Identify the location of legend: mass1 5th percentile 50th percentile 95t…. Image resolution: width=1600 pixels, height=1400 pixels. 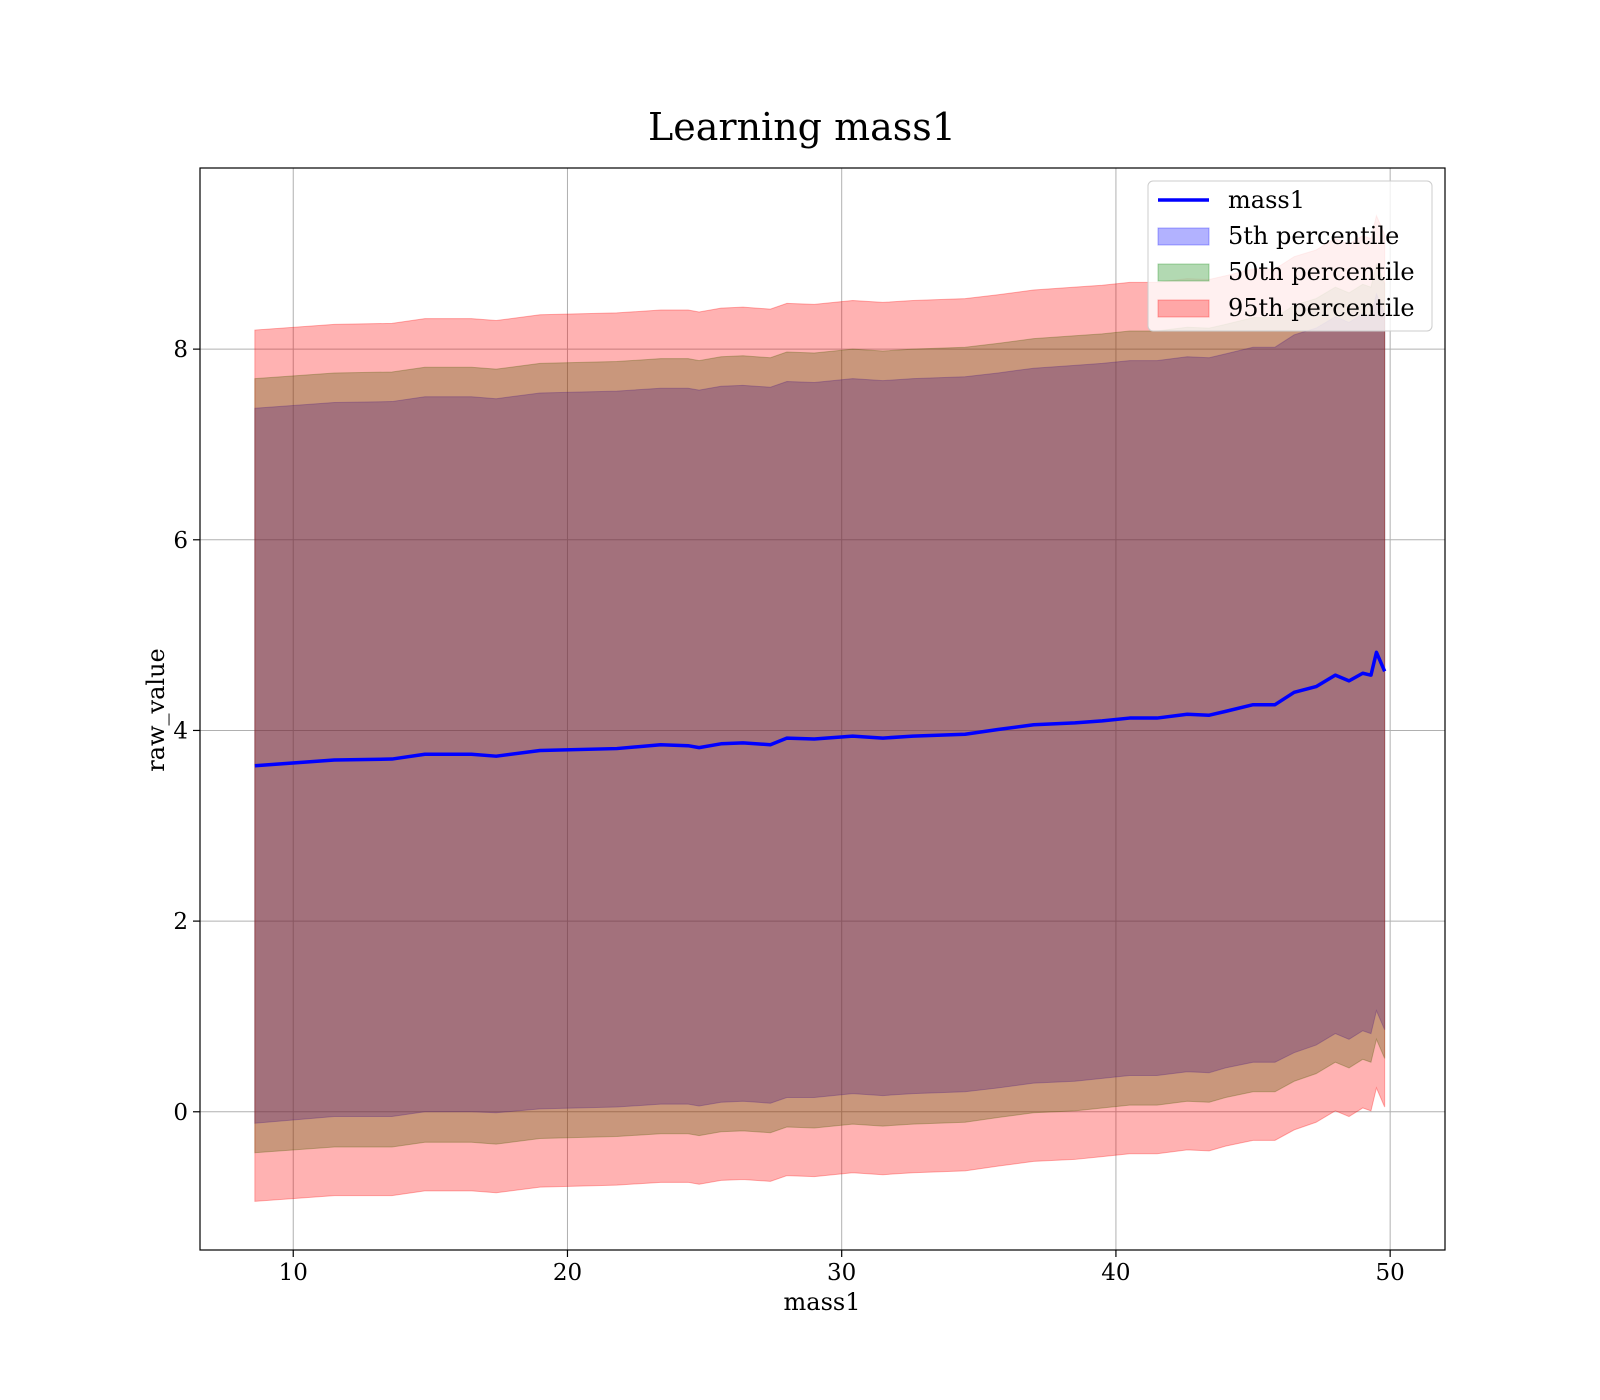
(1290, 256).